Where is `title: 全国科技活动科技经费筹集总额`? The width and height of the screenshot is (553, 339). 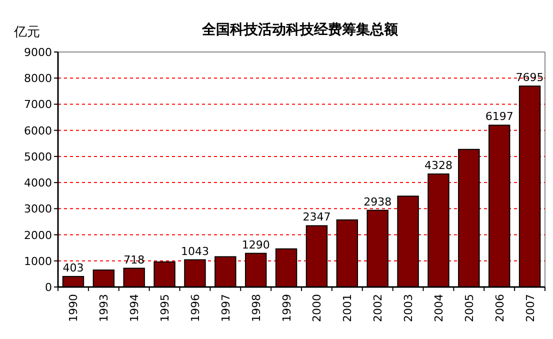
title: 全国科技活动科技经费筹集总额 is located at coordinates (300, 30).